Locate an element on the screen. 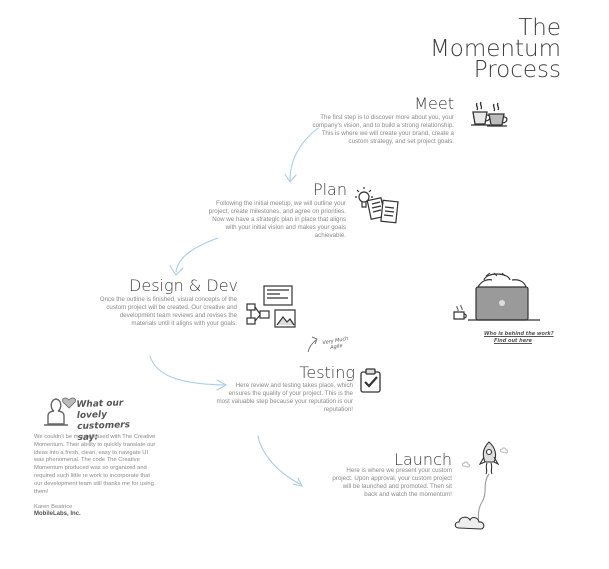 This screenshot has width=609, height=569. stage-meet-heading: Meet is located at coordinates (434, 103).